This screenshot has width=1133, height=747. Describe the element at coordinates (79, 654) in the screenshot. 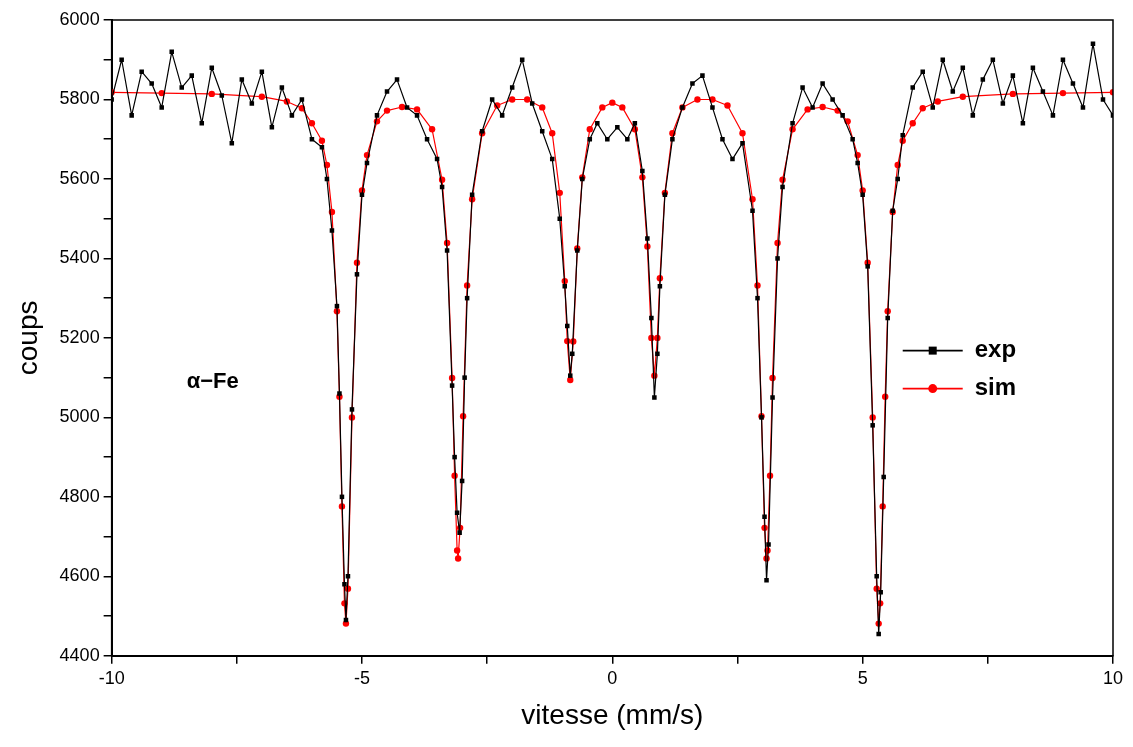

I see `y-tick-label: 4400` at that location.